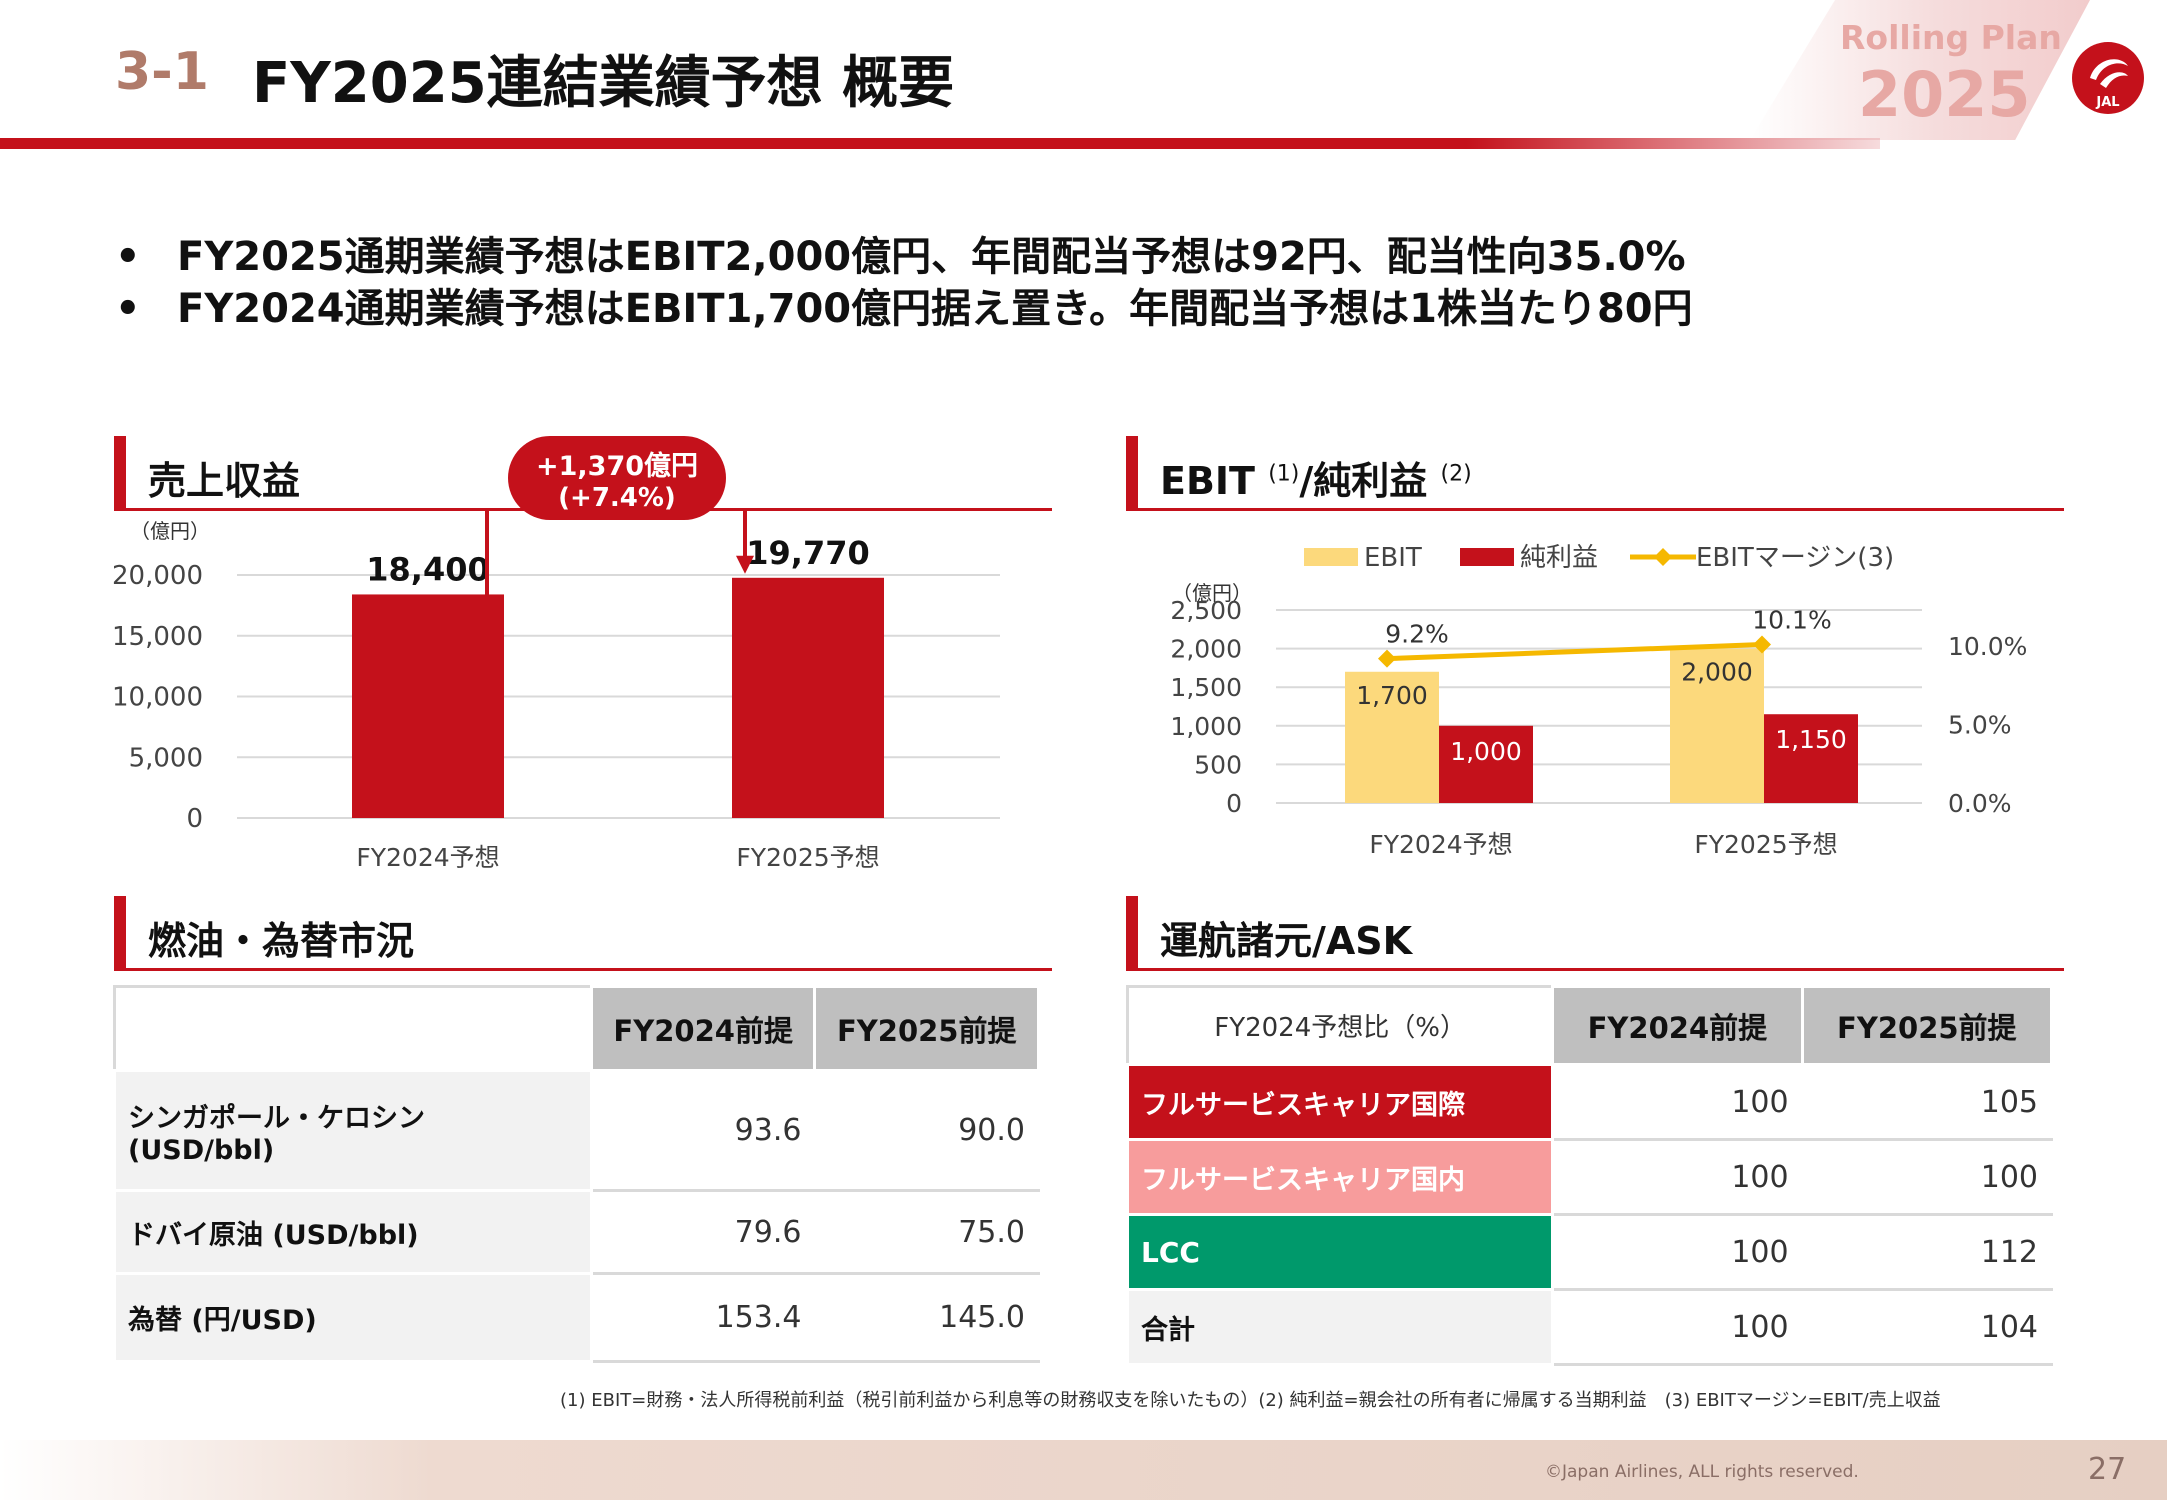 The height and width of the screenshot is (1500, 2167). Describe the element at coordinates (1393, 558) in the screenshot. I see `legend-label: EBIT` at that location.